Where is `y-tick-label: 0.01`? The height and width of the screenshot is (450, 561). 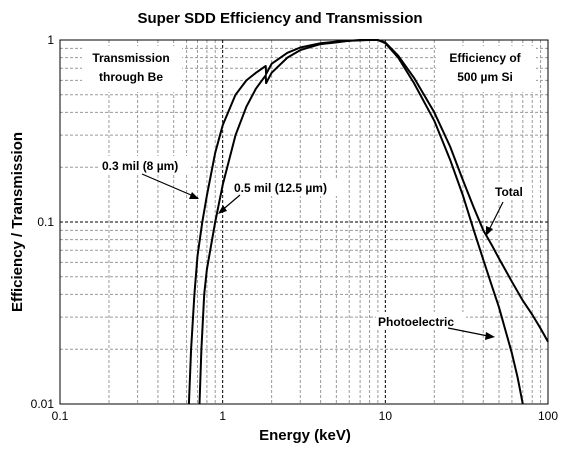
y-tick-label: 0.01 is located at coordinates (43, 404).